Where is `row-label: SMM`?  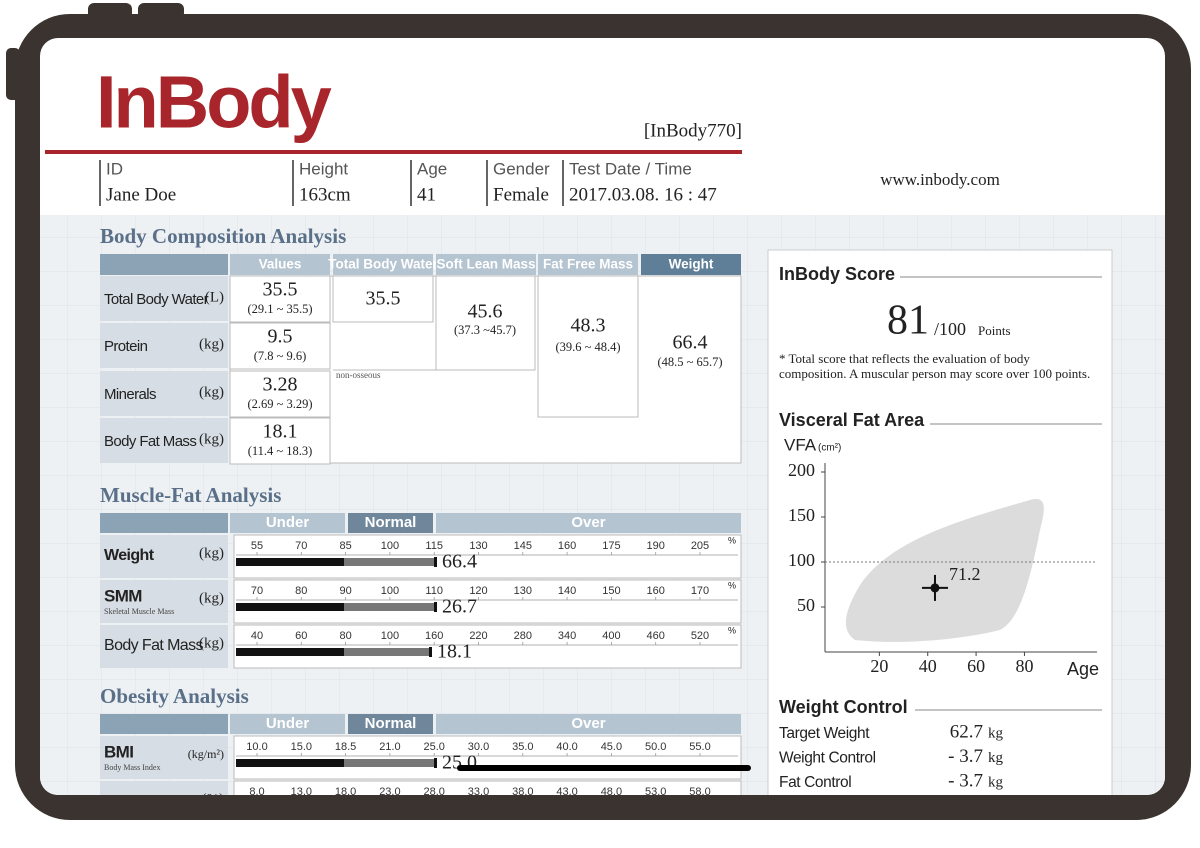
row-label: SMM is located at coordinates (123, 595).